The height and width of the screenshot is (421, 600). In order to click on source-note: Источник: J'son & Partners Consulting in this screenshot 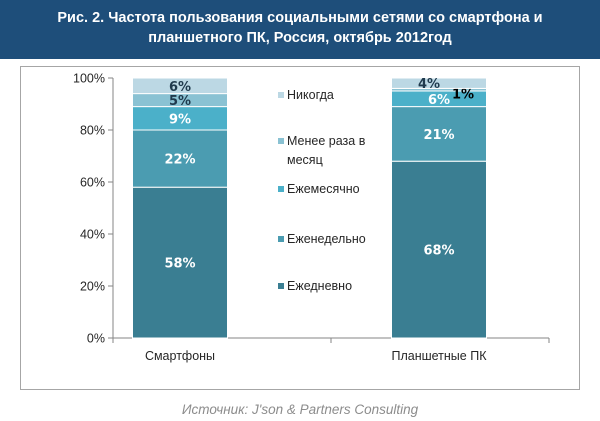, I will do `click(300, 409)`.